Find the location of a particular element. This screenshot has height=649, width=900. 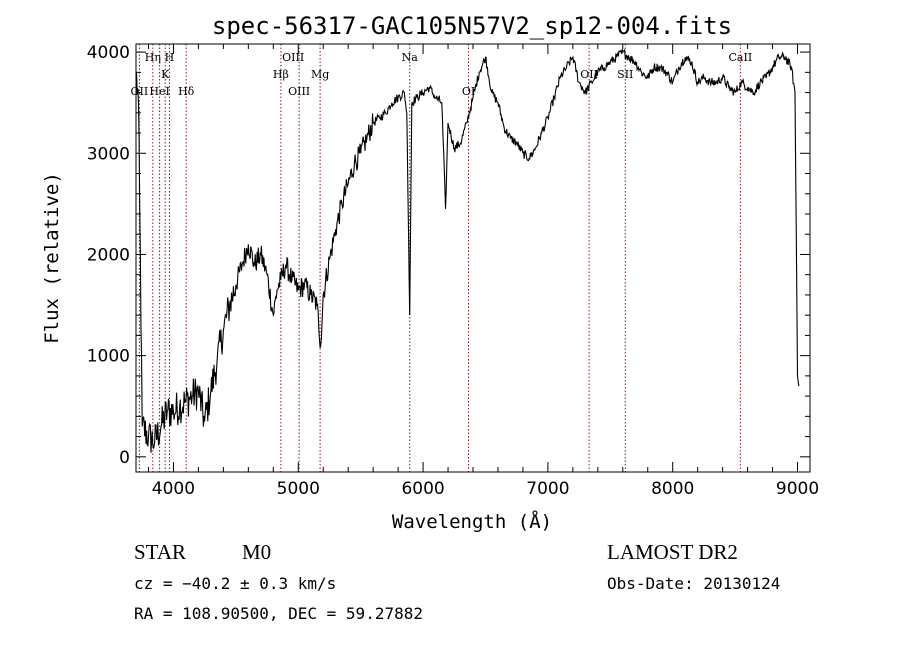

line-label-4: HeI is located at coordinates (159, 91).